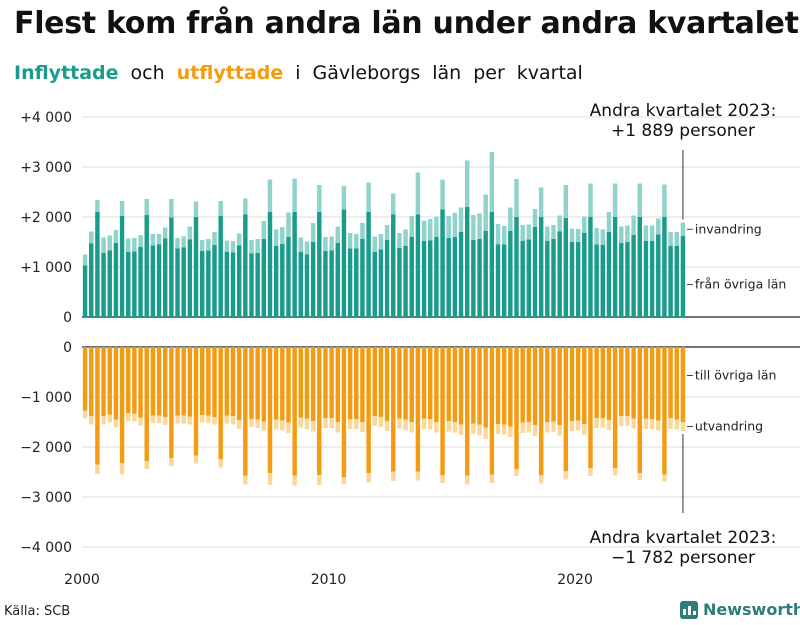 This screenshot has height=625, width=800. I want to click on y-tick-label: +1 000, so click(46, 268).